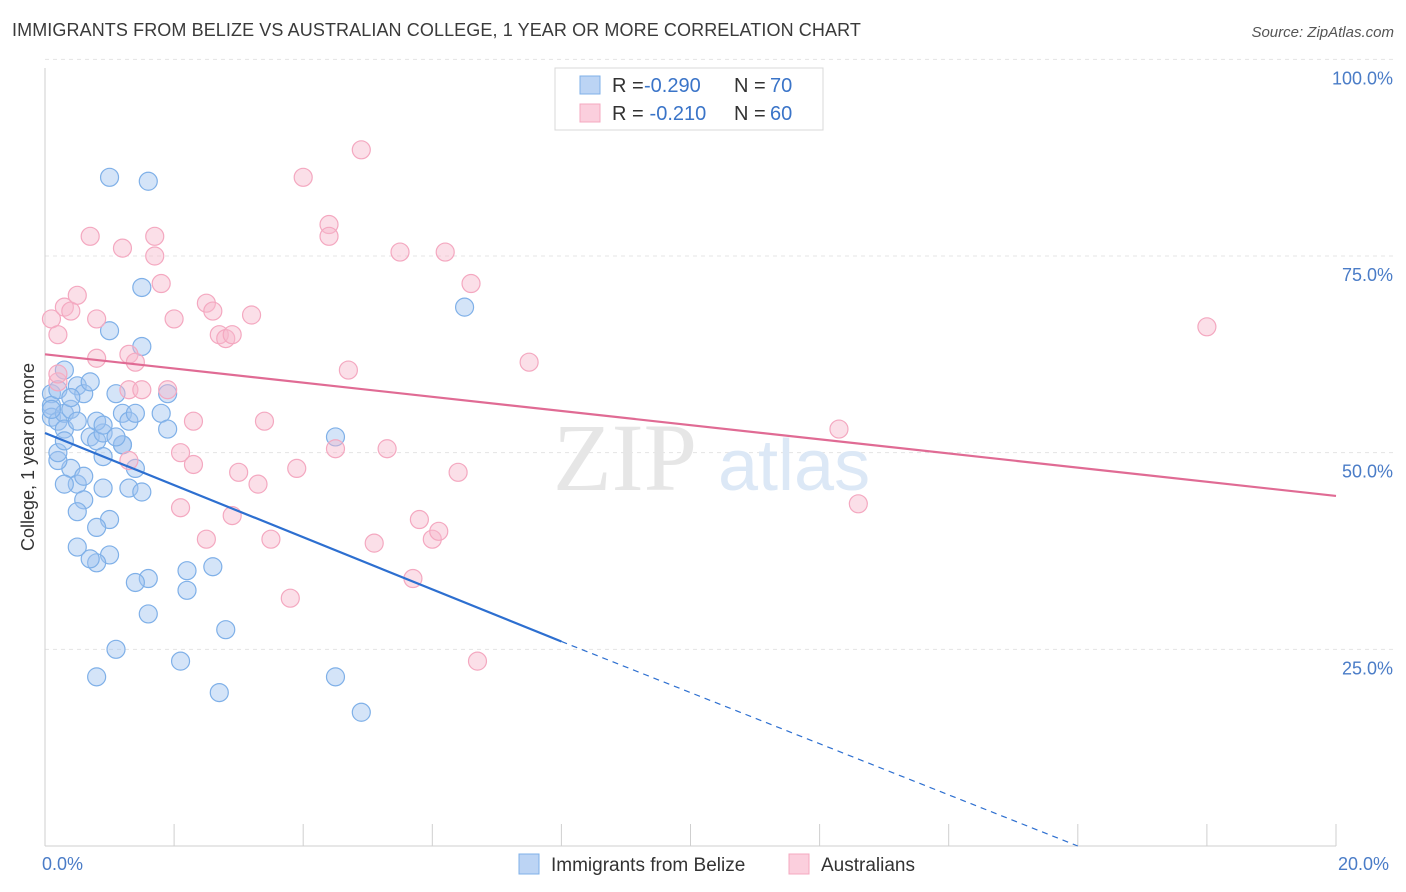  What do you see at coordinates (750, 86) in the screenshot?
I see `legend-n-label-belize: N =` at bounding box center [750, 86].